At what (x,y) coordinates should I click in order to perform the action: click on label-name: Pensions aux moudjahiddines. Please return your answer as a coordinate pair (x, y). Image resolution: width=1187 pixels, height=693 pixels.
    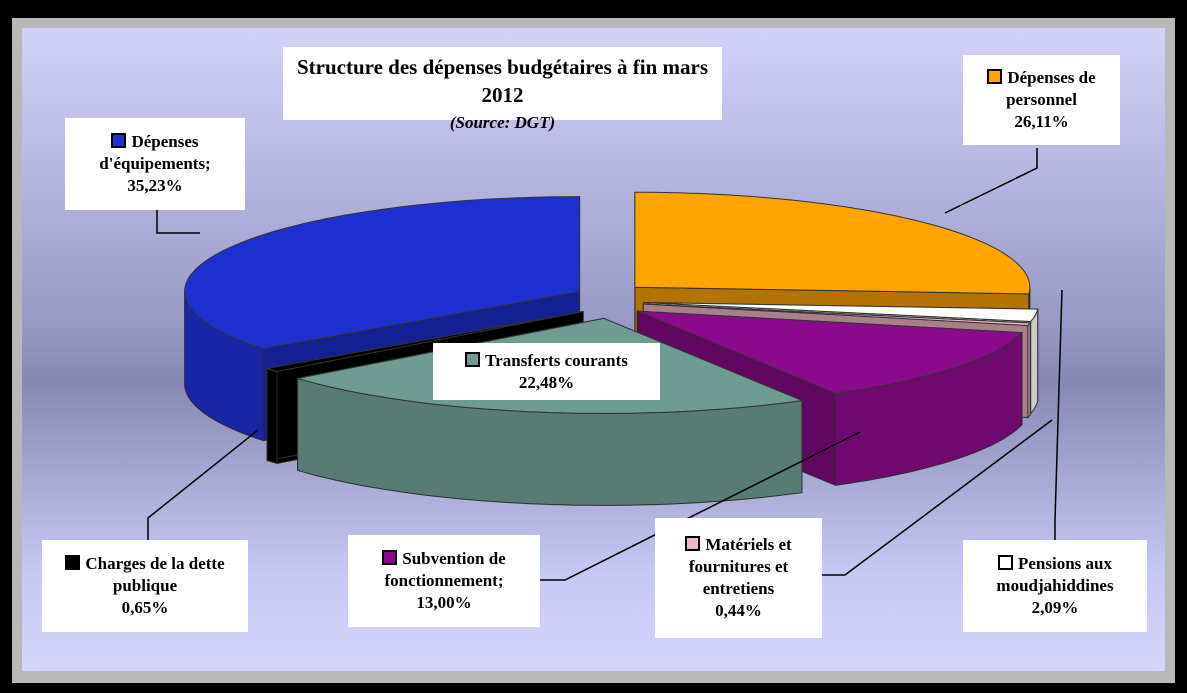
    Looking at the image, I should click on (1055, 574).